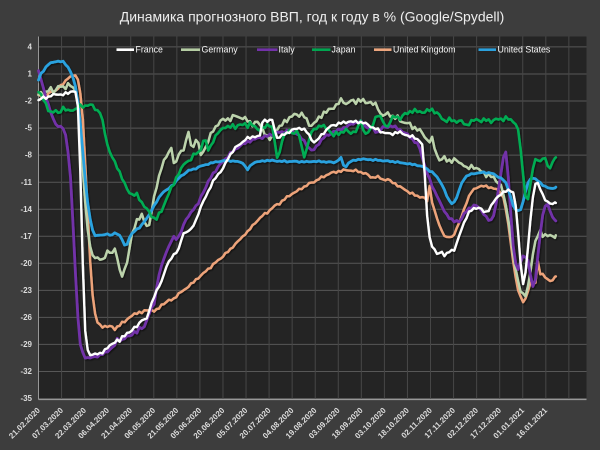  Describe the element at coordinates (524, 49) in the screenshot. I see `svg-text: United States` at that location.